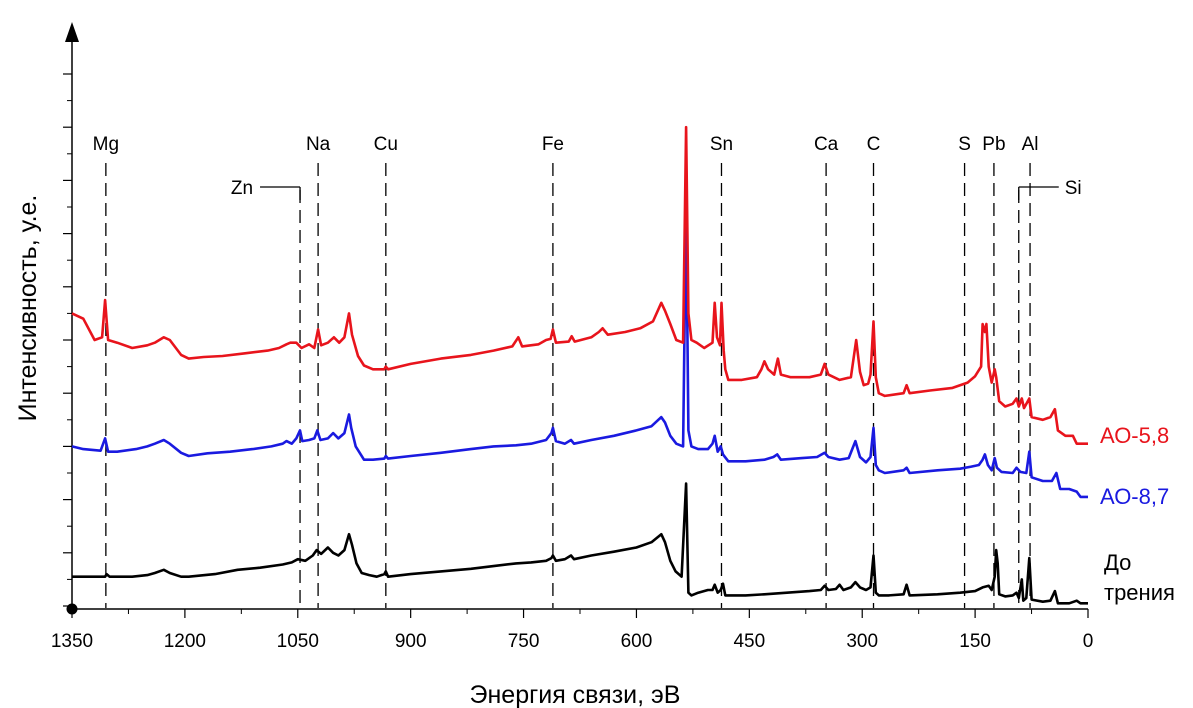 The image size is (1193, 708). I want to click on element-label: Sn, so click(721, 144).